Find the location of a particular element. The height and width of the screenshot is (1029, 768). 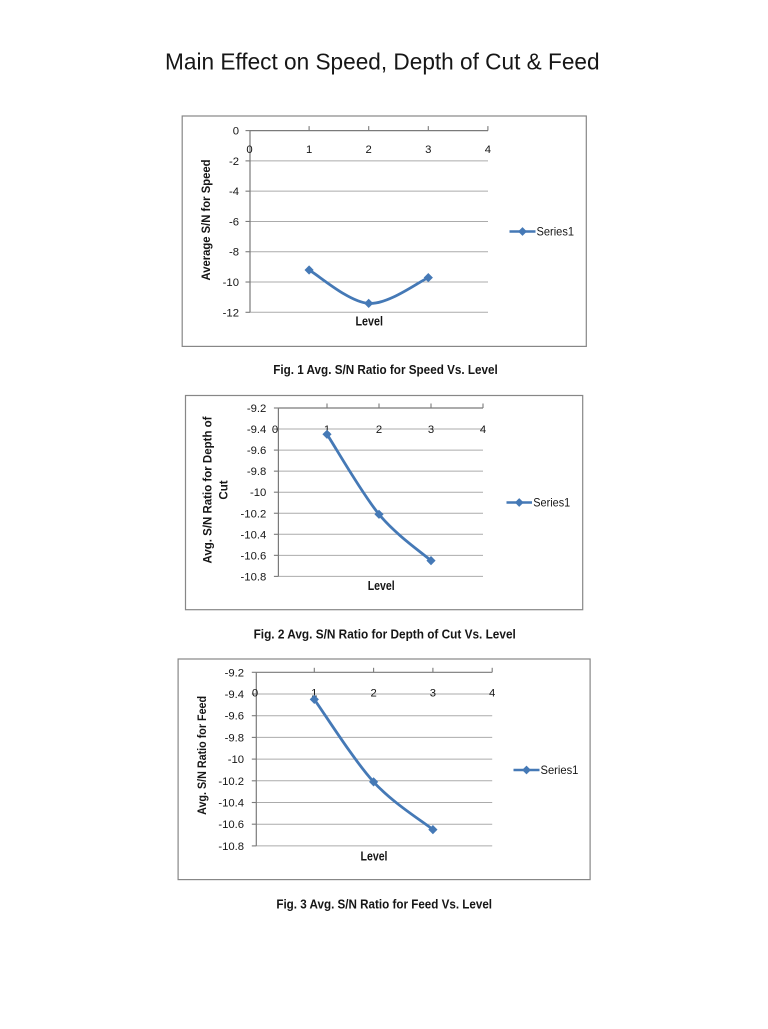

svg-text: Average S/N for Speed is located at coordinates (206, 220).